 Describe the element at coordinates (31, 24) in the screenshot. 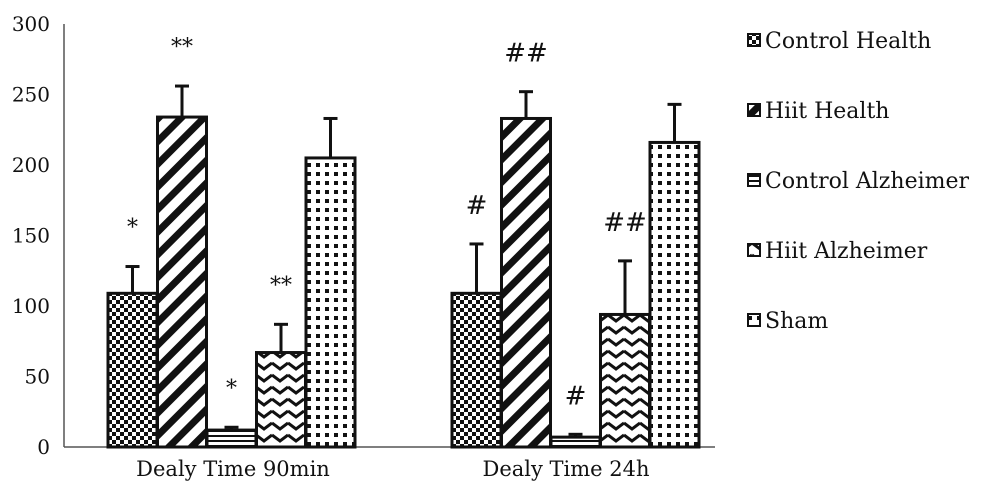

I see `y-tick-label: 300` at that location.